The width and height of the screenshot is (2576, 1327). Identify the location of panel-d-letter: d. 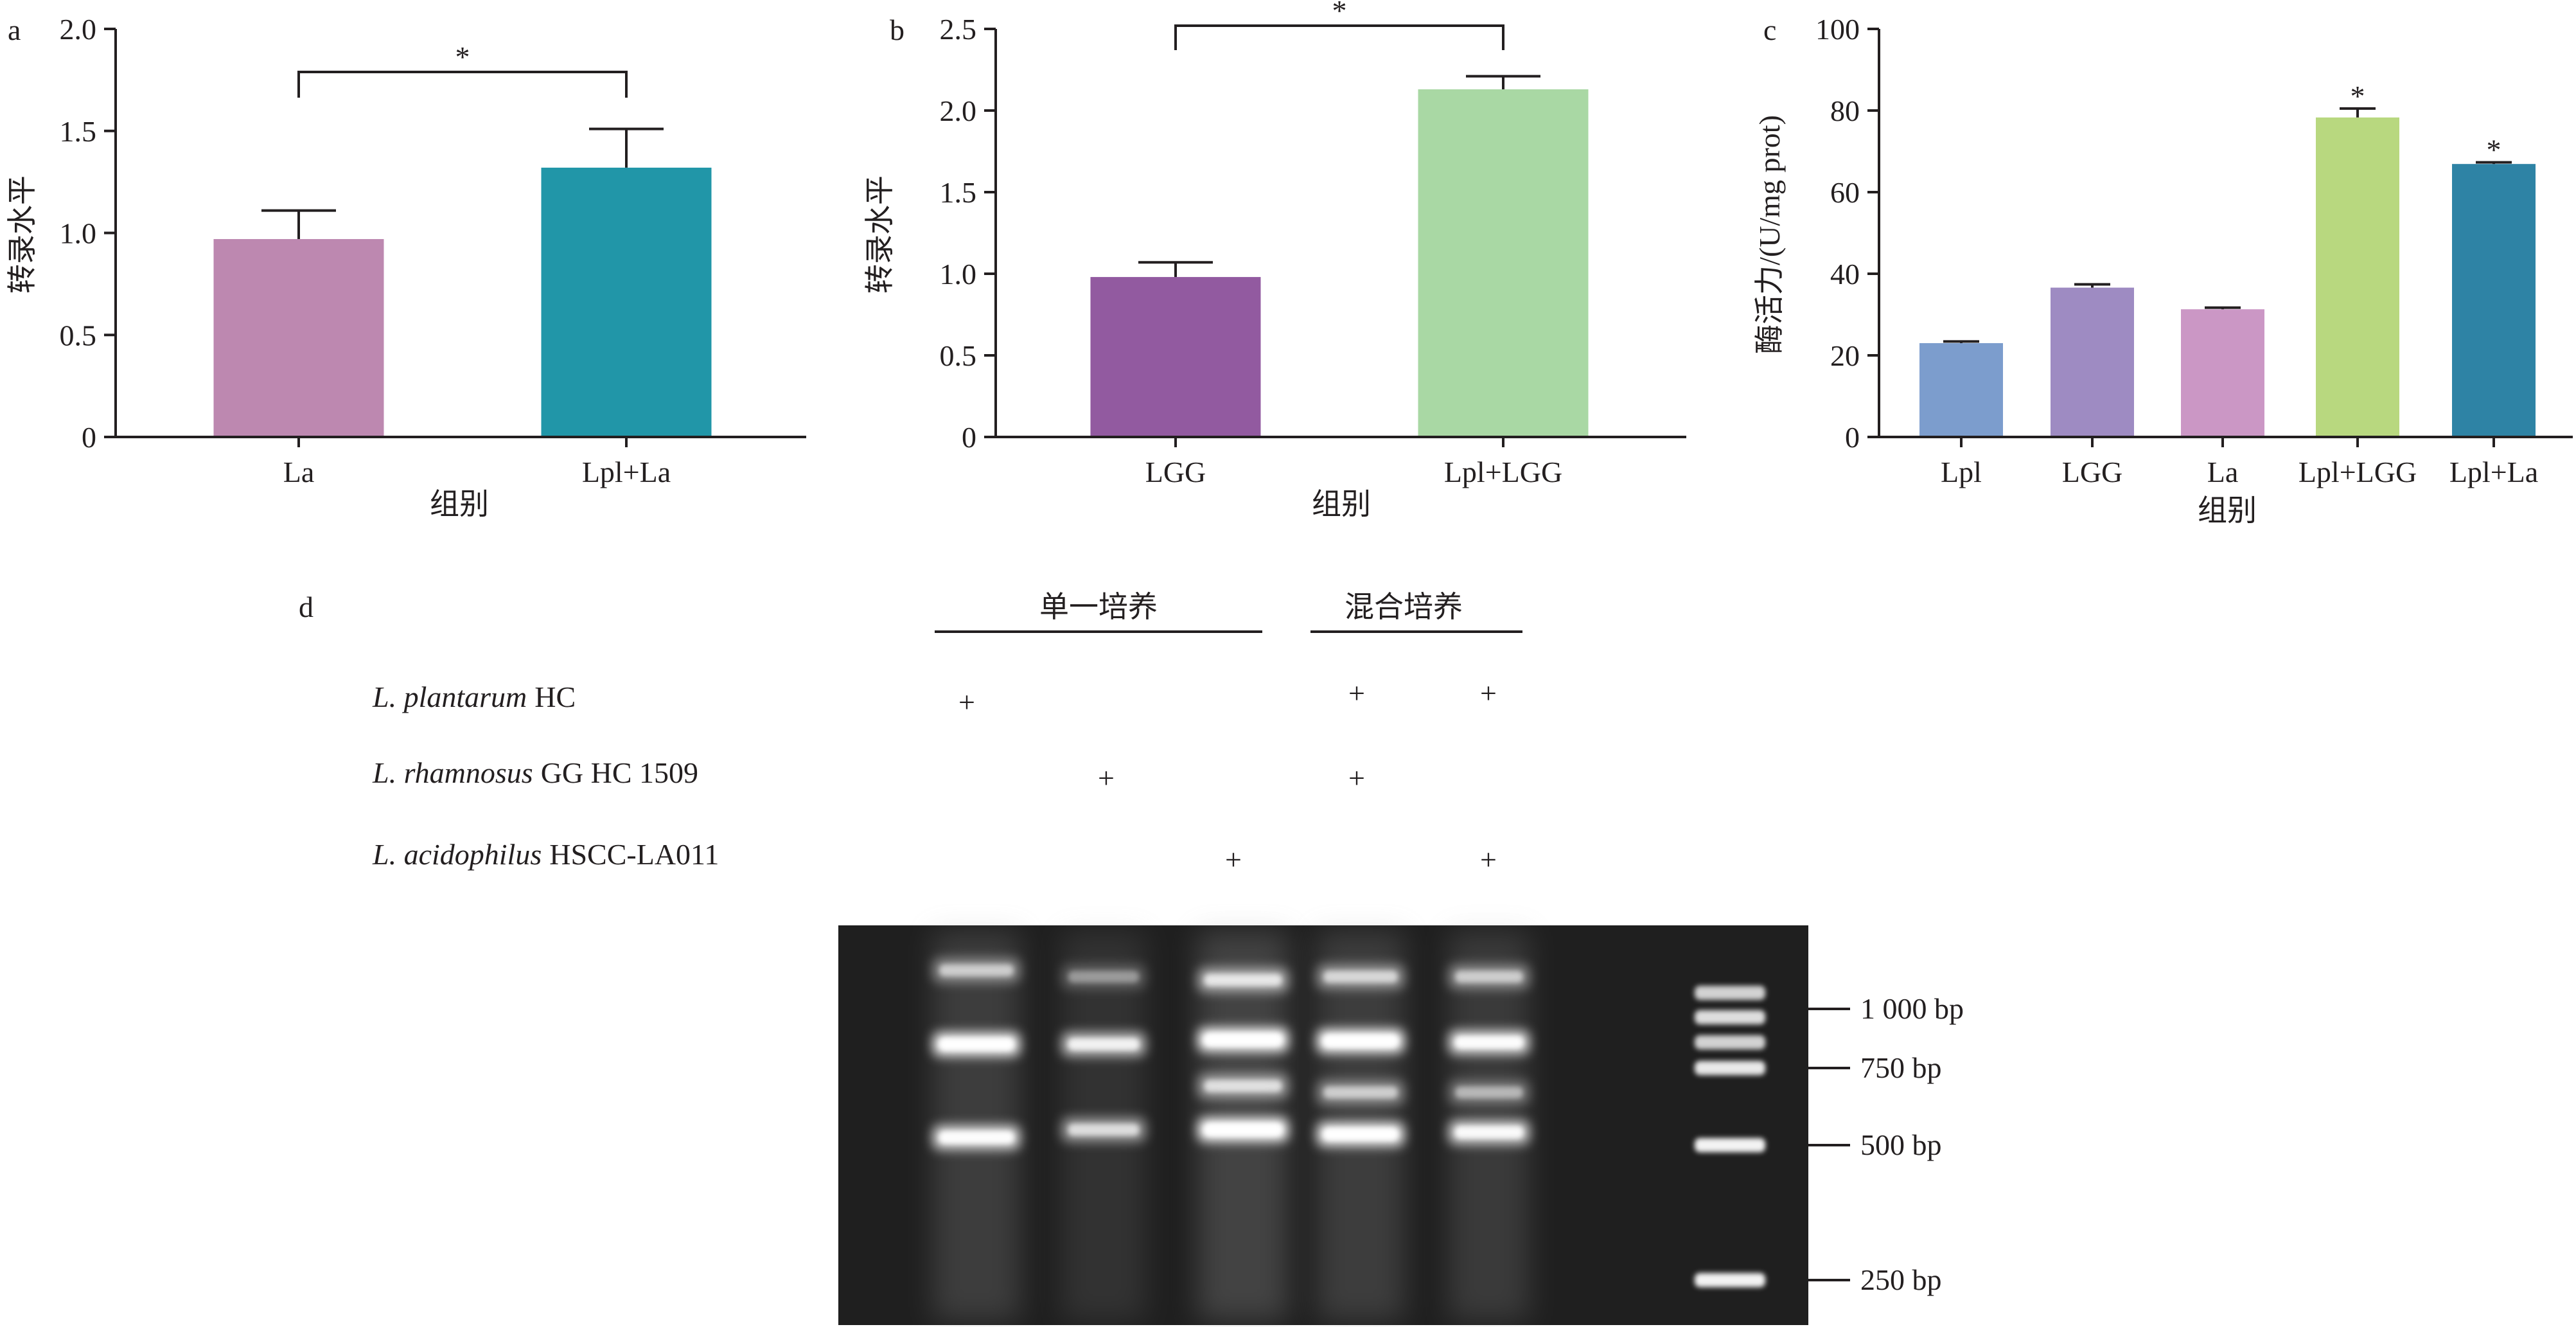
(306, 607).